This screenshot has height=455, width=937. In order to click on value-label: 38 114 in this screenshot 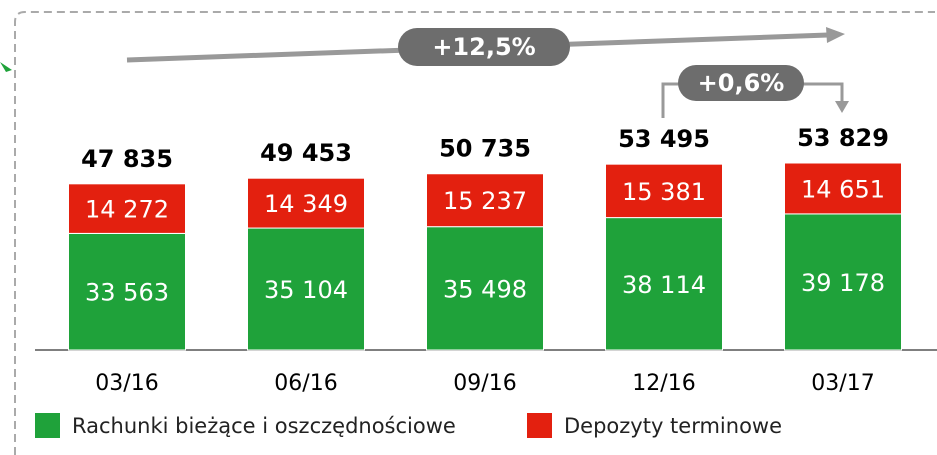, I will do `click(664, 285)`.